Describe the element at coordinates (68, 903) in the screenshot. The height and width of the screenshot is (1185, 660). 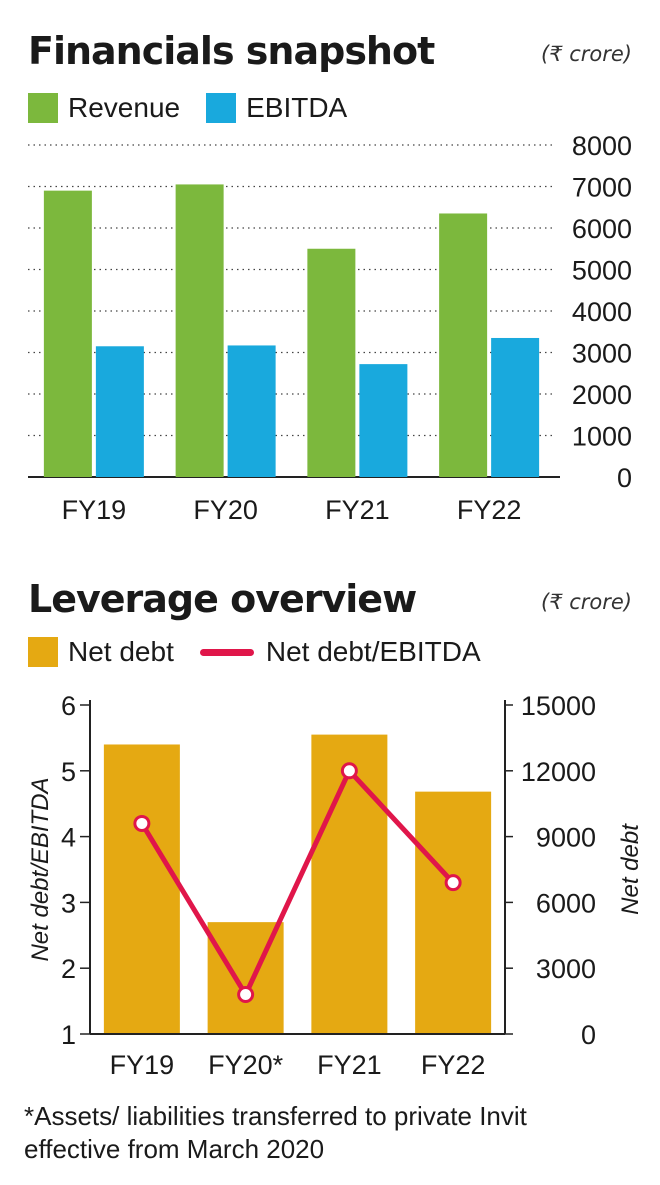
I see `y-left-tick-label: 3` at that location.